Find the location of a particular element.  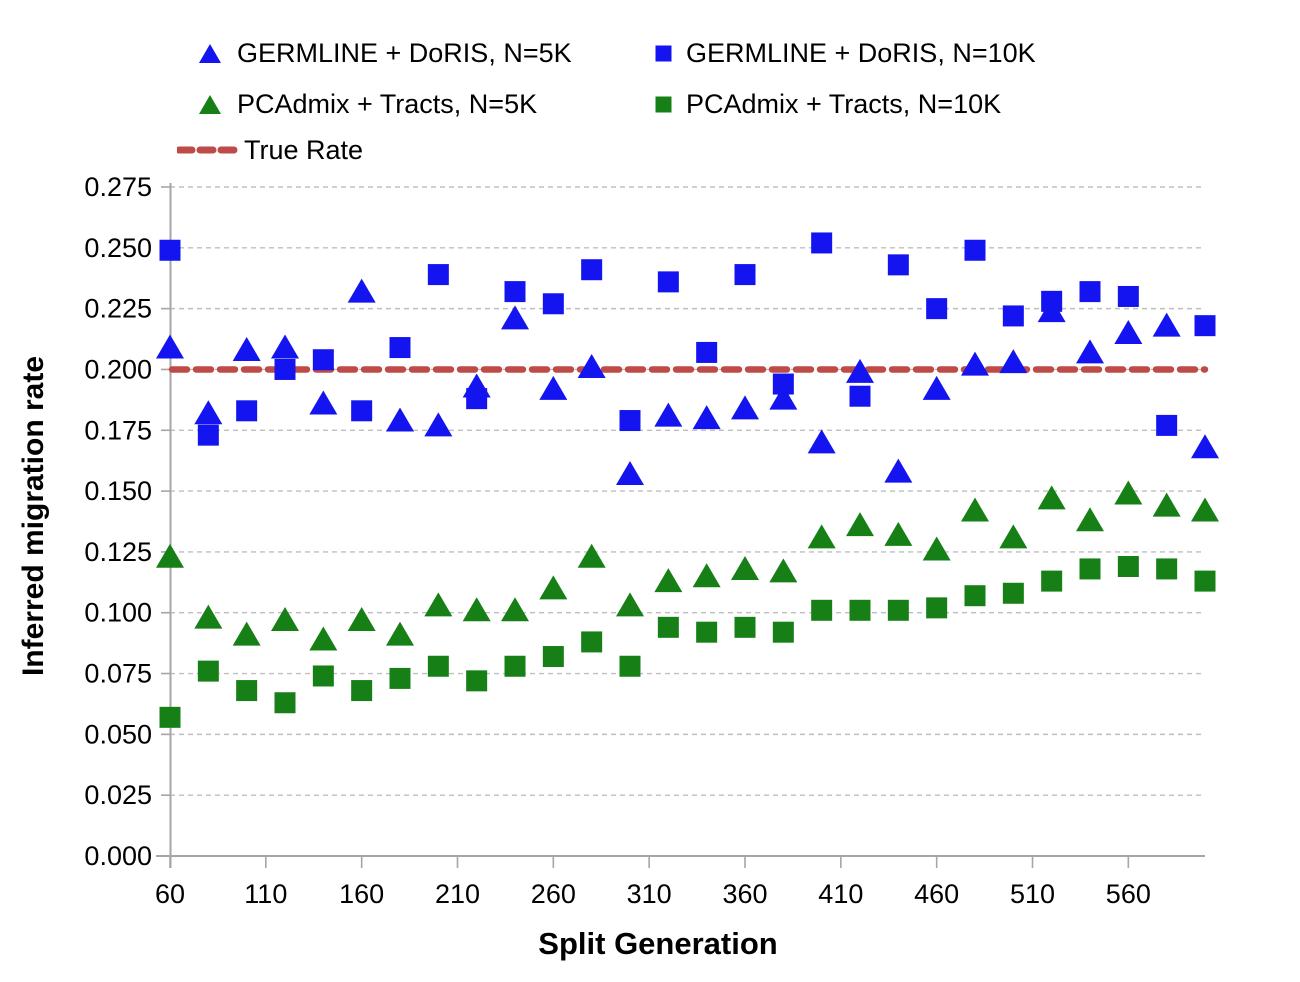

svg-text: 60 is located at coordinates (170, 894).